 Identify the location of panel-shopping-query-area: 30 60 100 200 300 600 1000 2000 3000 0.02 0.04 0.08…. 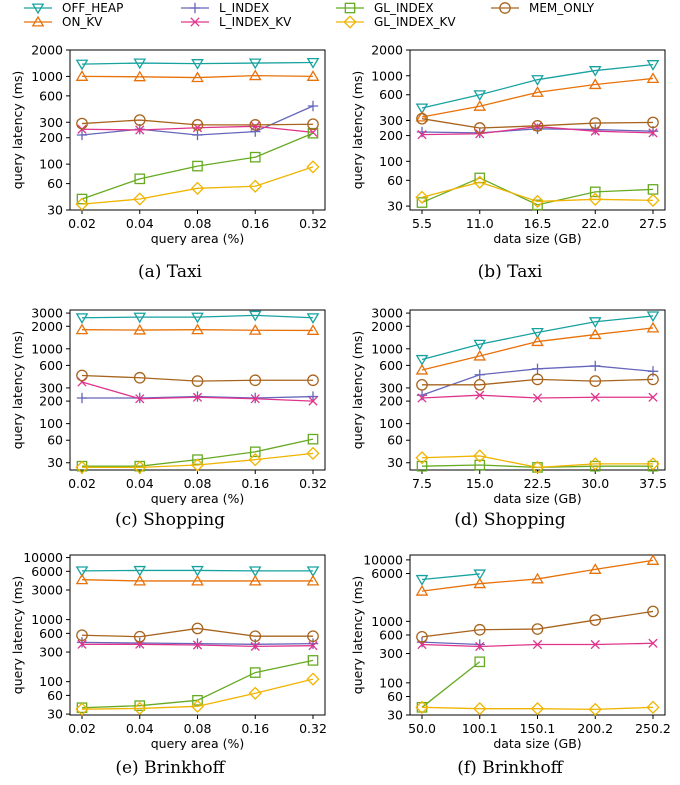
(170, 397).